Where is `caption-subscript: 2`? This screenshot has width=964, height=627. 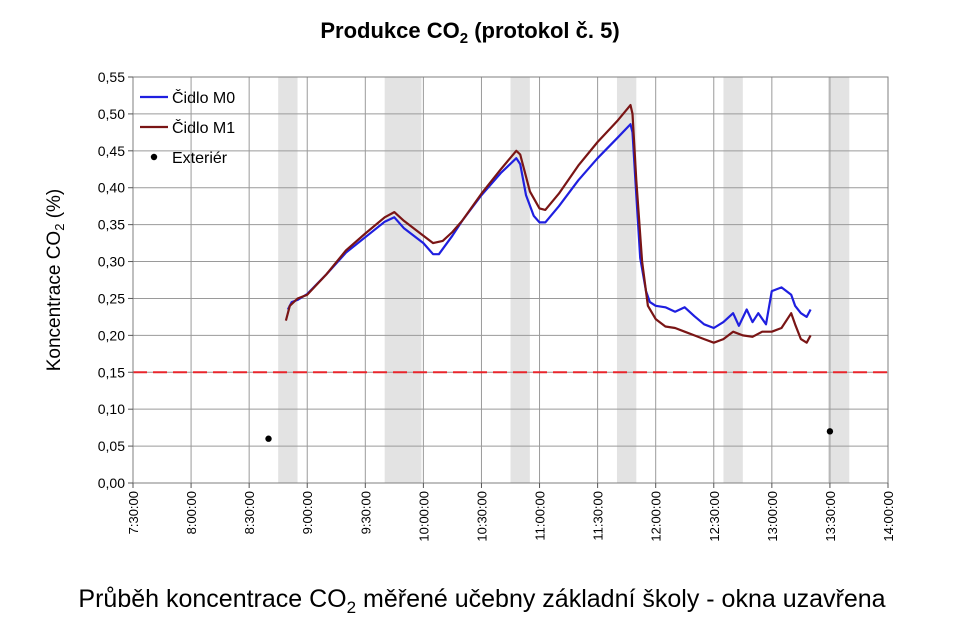
caption-subscript: 2 is located at coordinates (351, 607).